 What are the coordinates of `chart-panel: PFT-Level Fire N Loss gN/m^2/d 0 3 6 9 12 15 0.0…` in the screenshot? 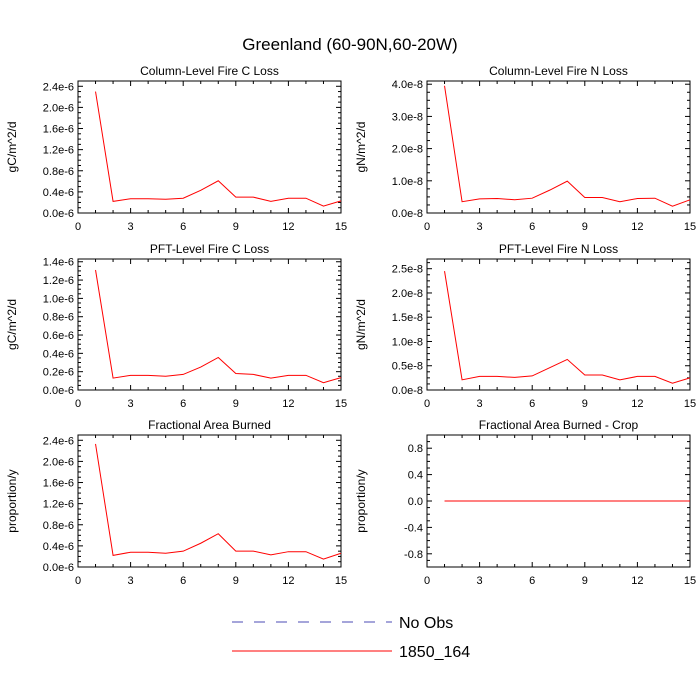 It's located at (525, 326).